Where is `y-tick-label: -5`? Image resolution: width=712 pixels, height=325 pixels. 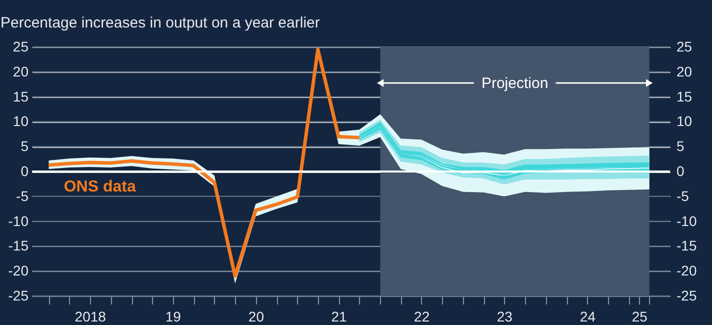 y-tick-label: -5 is located at coordinates (22, 196).